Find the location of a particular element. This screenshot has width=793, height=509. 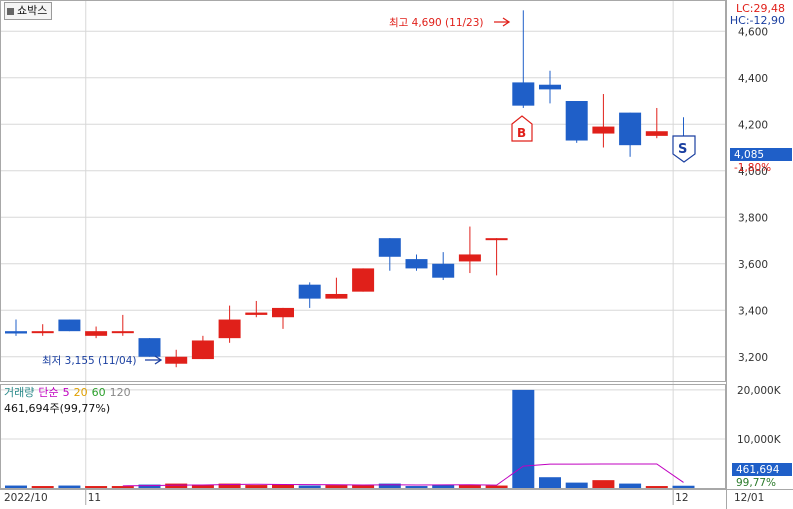

svg-text: S is located at coordinates (682, 149).